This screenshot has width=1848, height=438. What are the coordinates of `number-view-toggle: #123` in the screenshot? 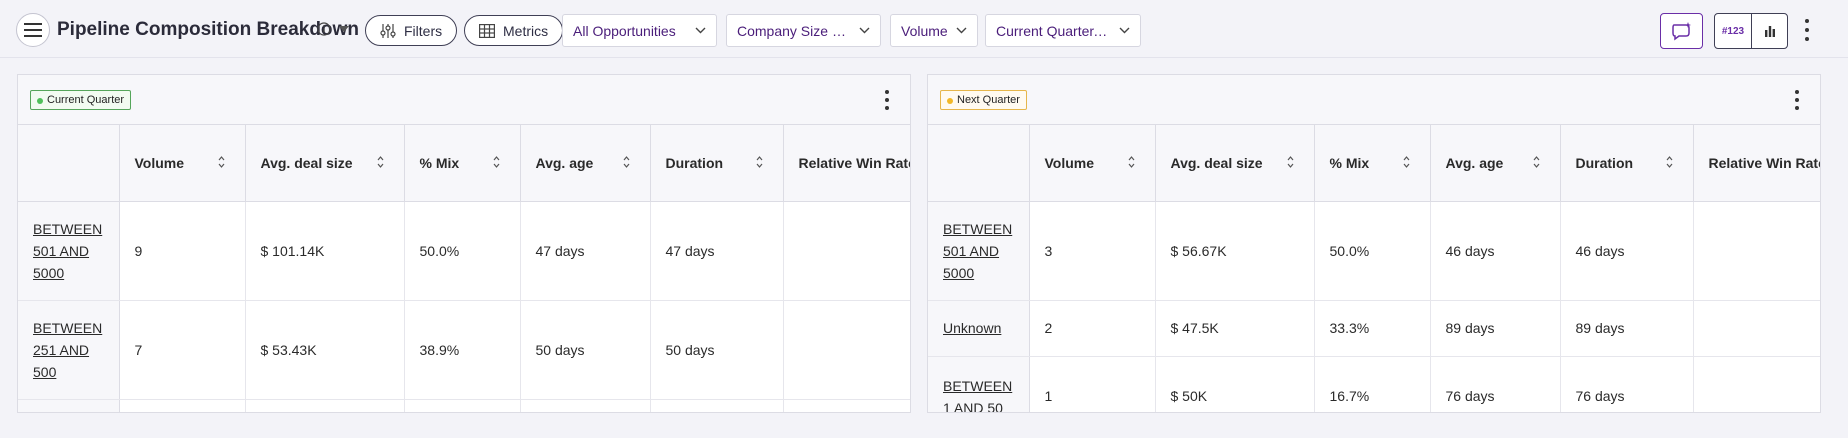 It's located at (1733, 31).